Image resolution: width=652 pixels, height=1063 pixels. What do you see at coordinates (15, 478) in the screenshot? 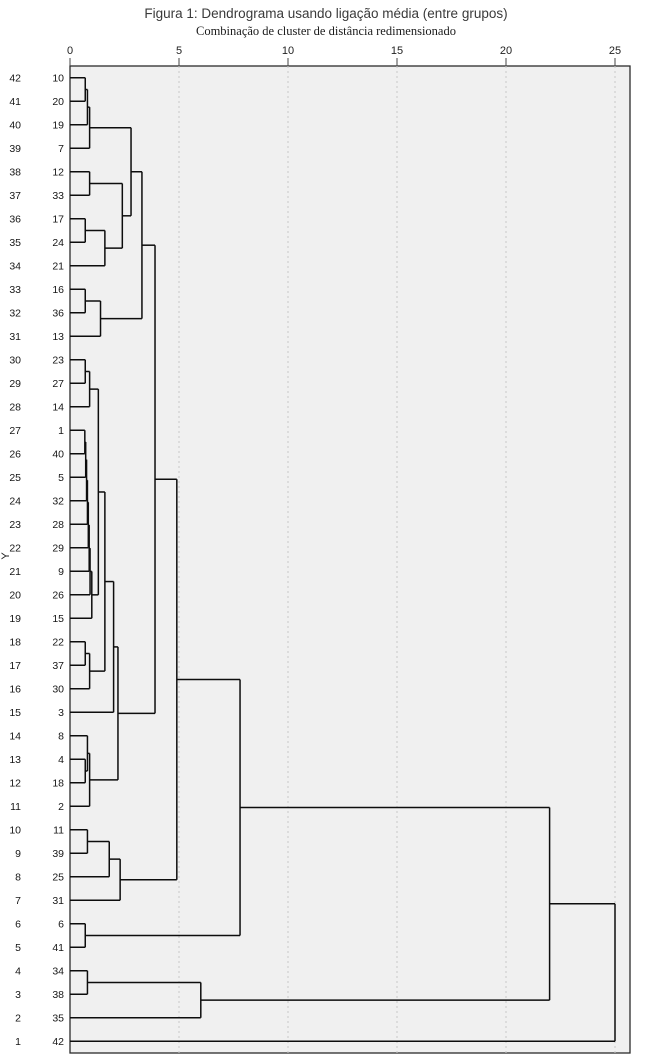
I see `row-index-label: 25` at bounding box center [15, 478].